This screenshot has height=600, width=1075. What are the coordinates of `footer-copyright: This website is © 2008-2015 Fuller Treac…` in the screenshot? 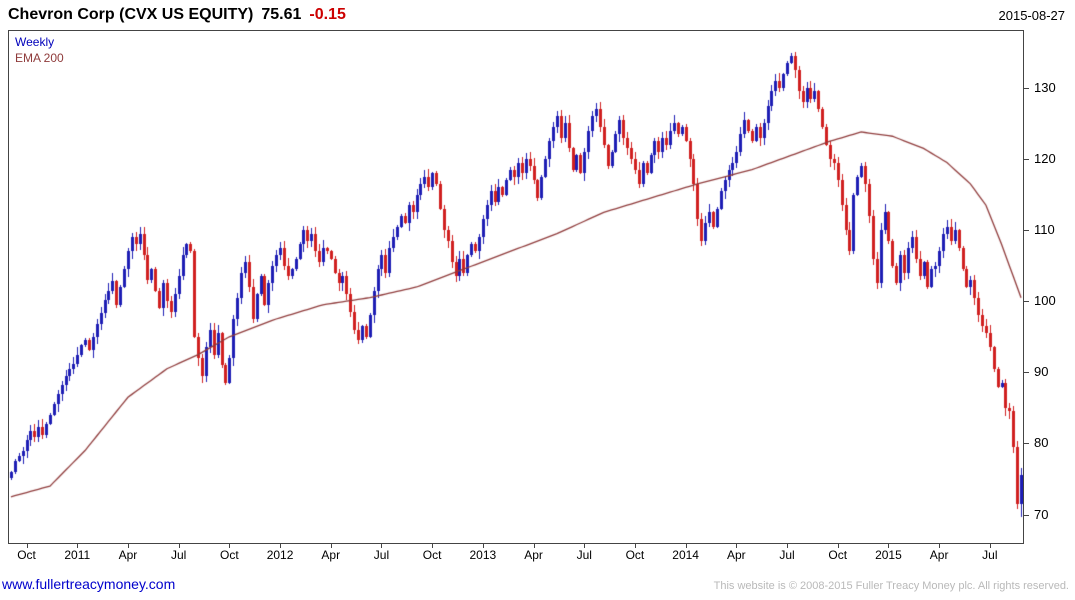 It's located at (891, 586).